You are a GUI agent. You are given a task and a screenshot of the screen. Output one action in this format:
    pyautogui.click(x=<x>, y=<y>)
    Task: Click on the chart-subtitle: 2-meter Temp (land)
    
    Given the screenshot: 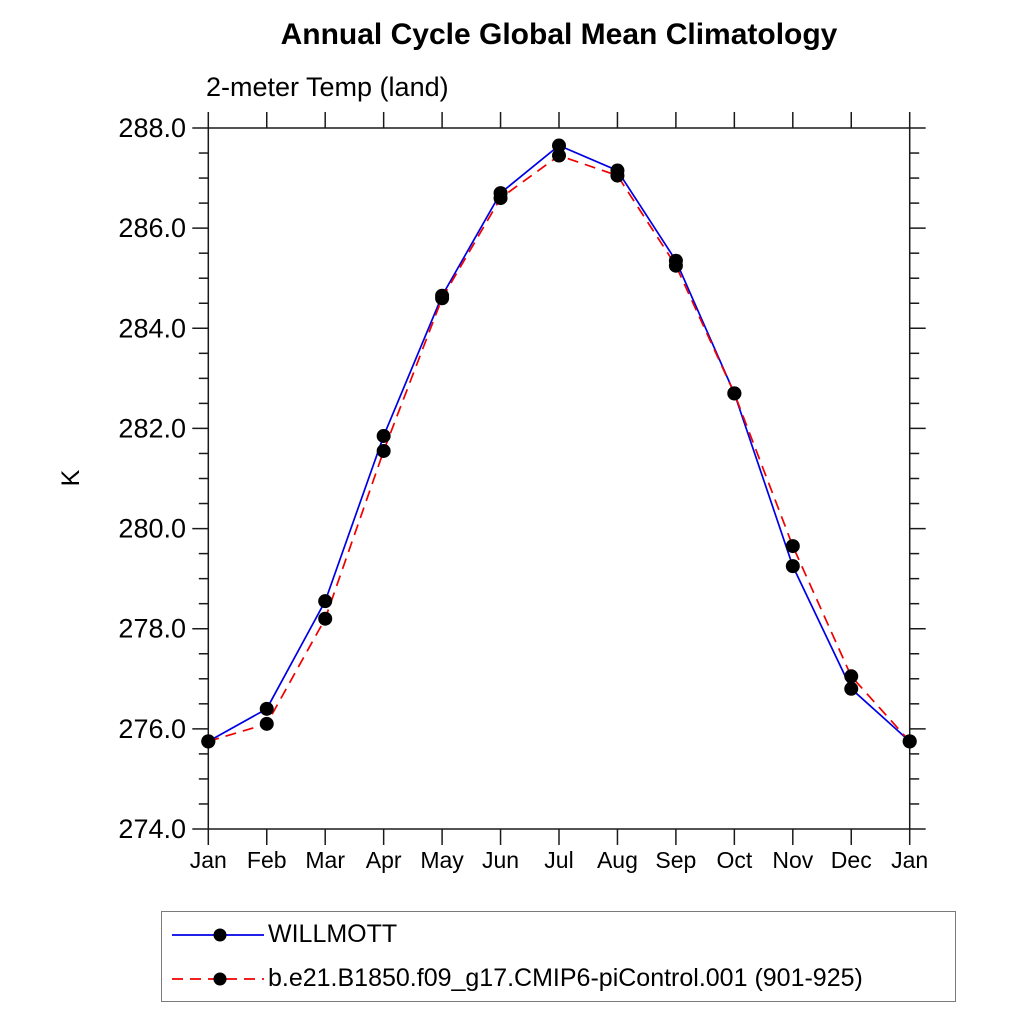 What is the action you would take?
    pyautogui.click(x=327, y=87)
    